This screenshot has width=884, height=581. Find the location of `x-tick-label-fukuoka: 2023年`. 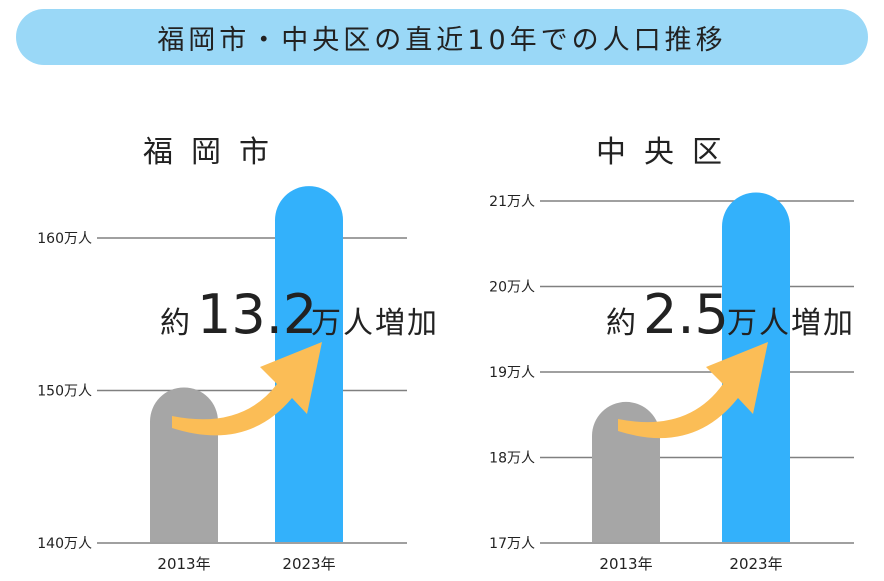

x-tick-label-fukuoka: 2023年 is located at coordinates (308, 564).